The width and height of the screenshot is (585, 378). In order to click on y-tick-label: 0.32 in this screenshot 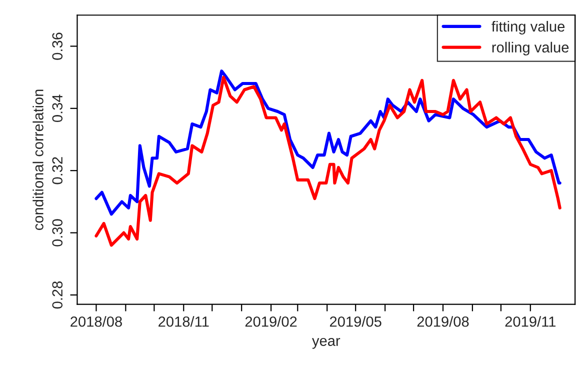, I will do `click(57, 170)`.